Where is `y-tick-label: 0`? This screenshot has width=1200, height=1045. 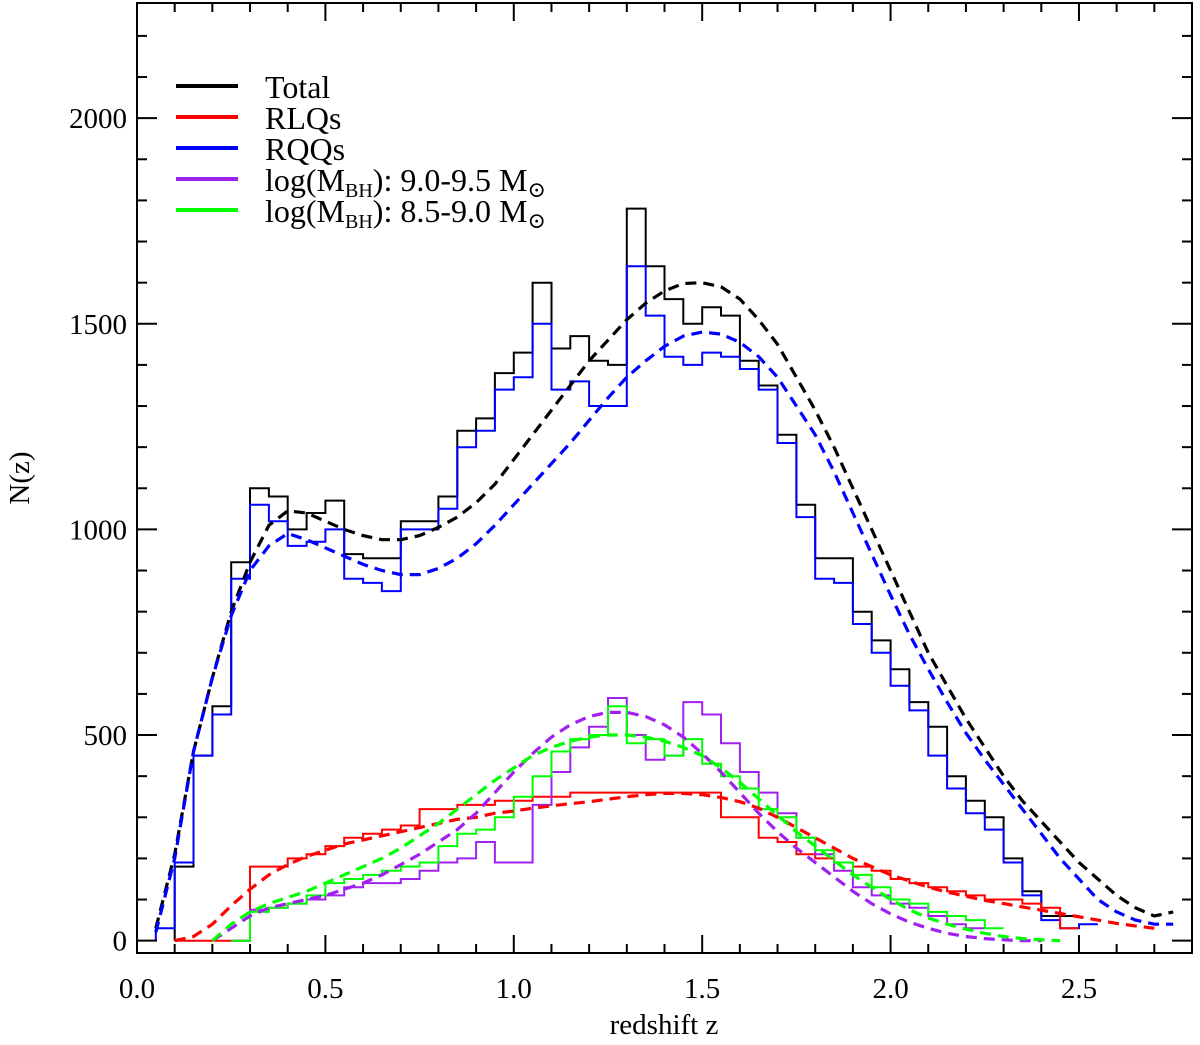
y-tick-label: 0 is located at coordinates (120, 942).